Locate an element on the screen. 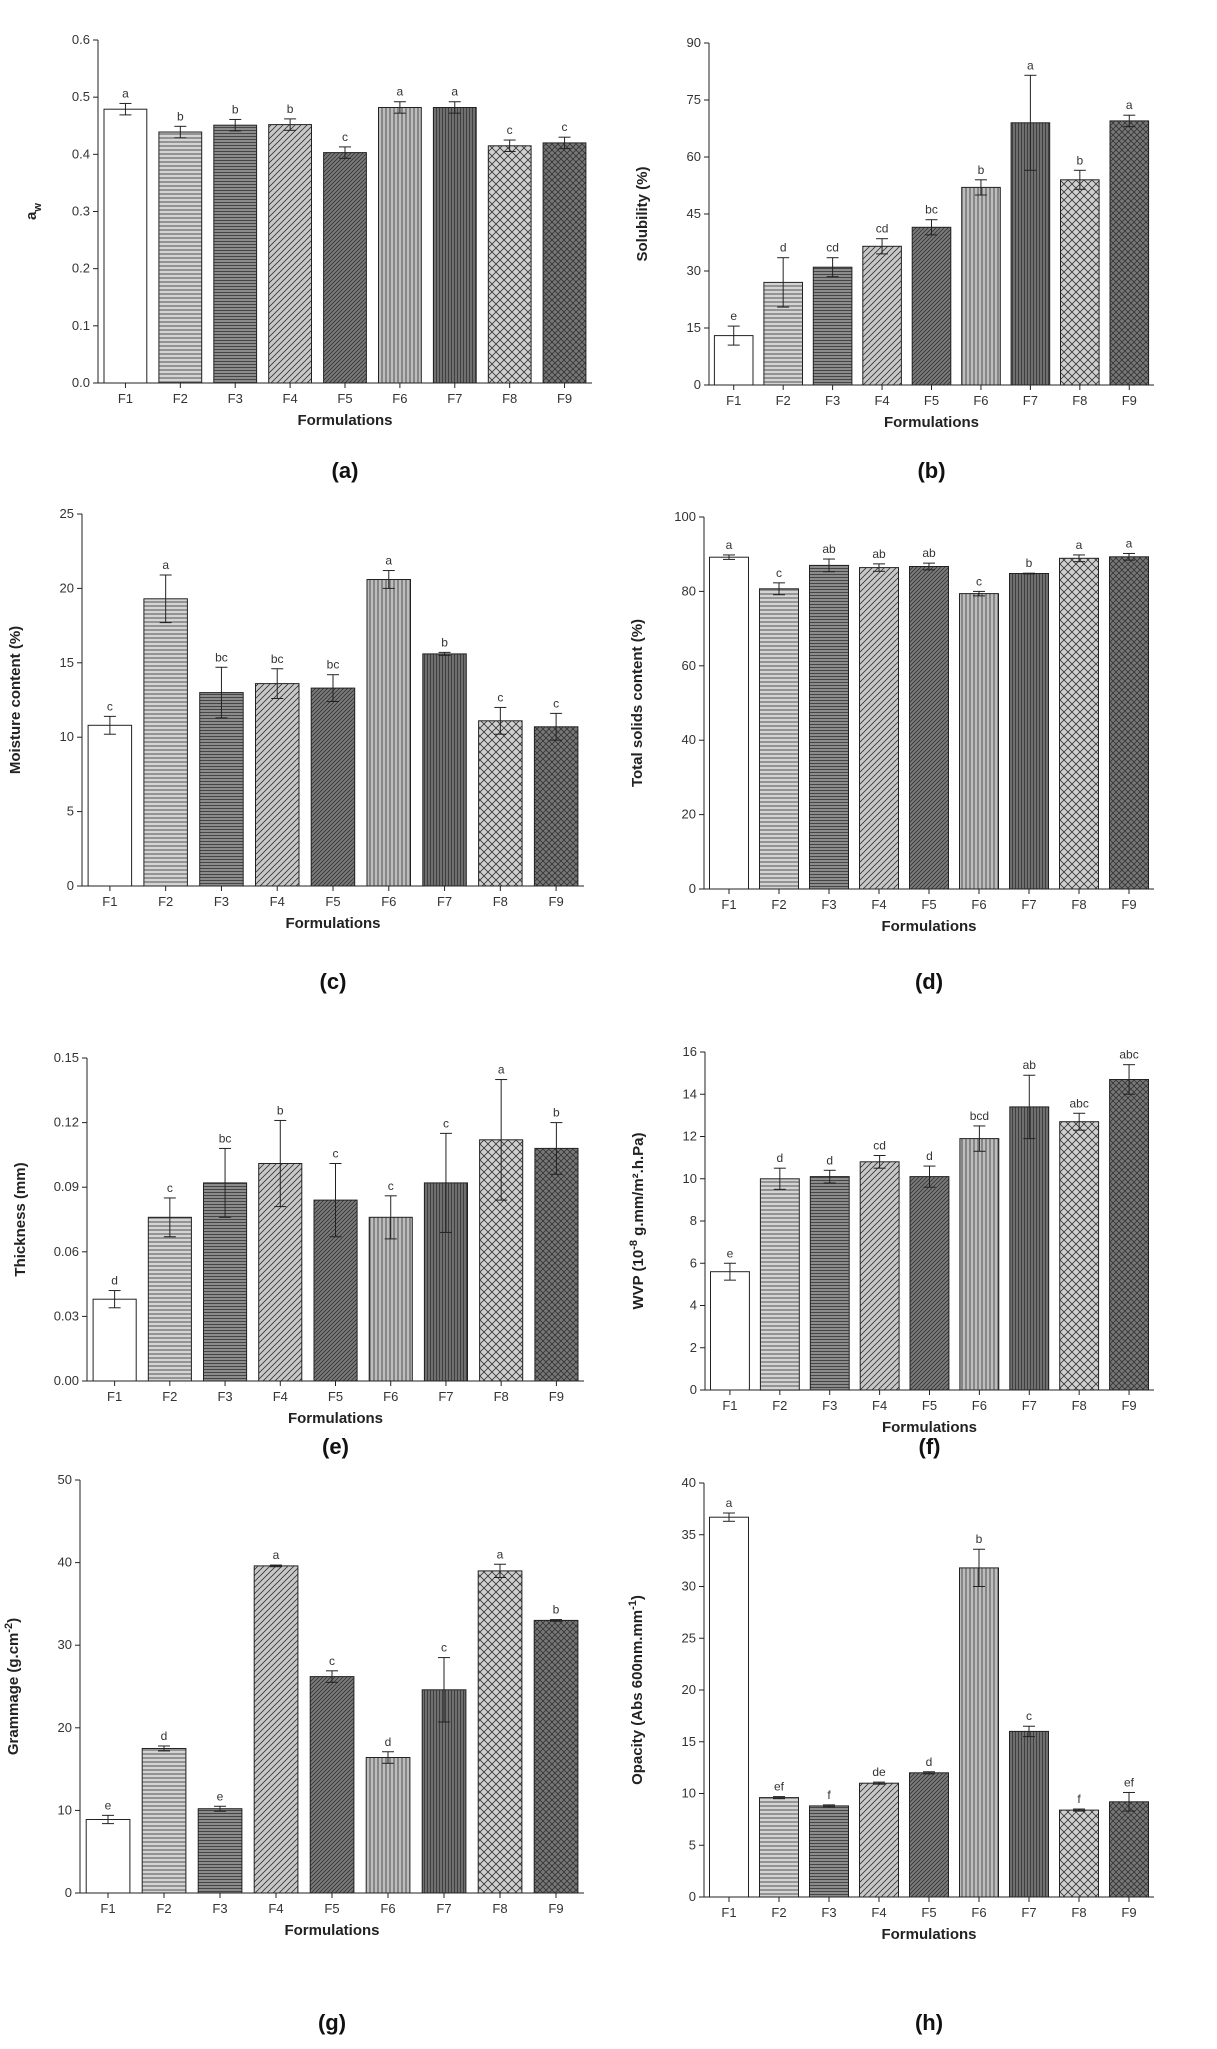 This screenshot has height=2049, width=1217. x-tick-label-a-F7: F7 is located at coordinates (454, 398).